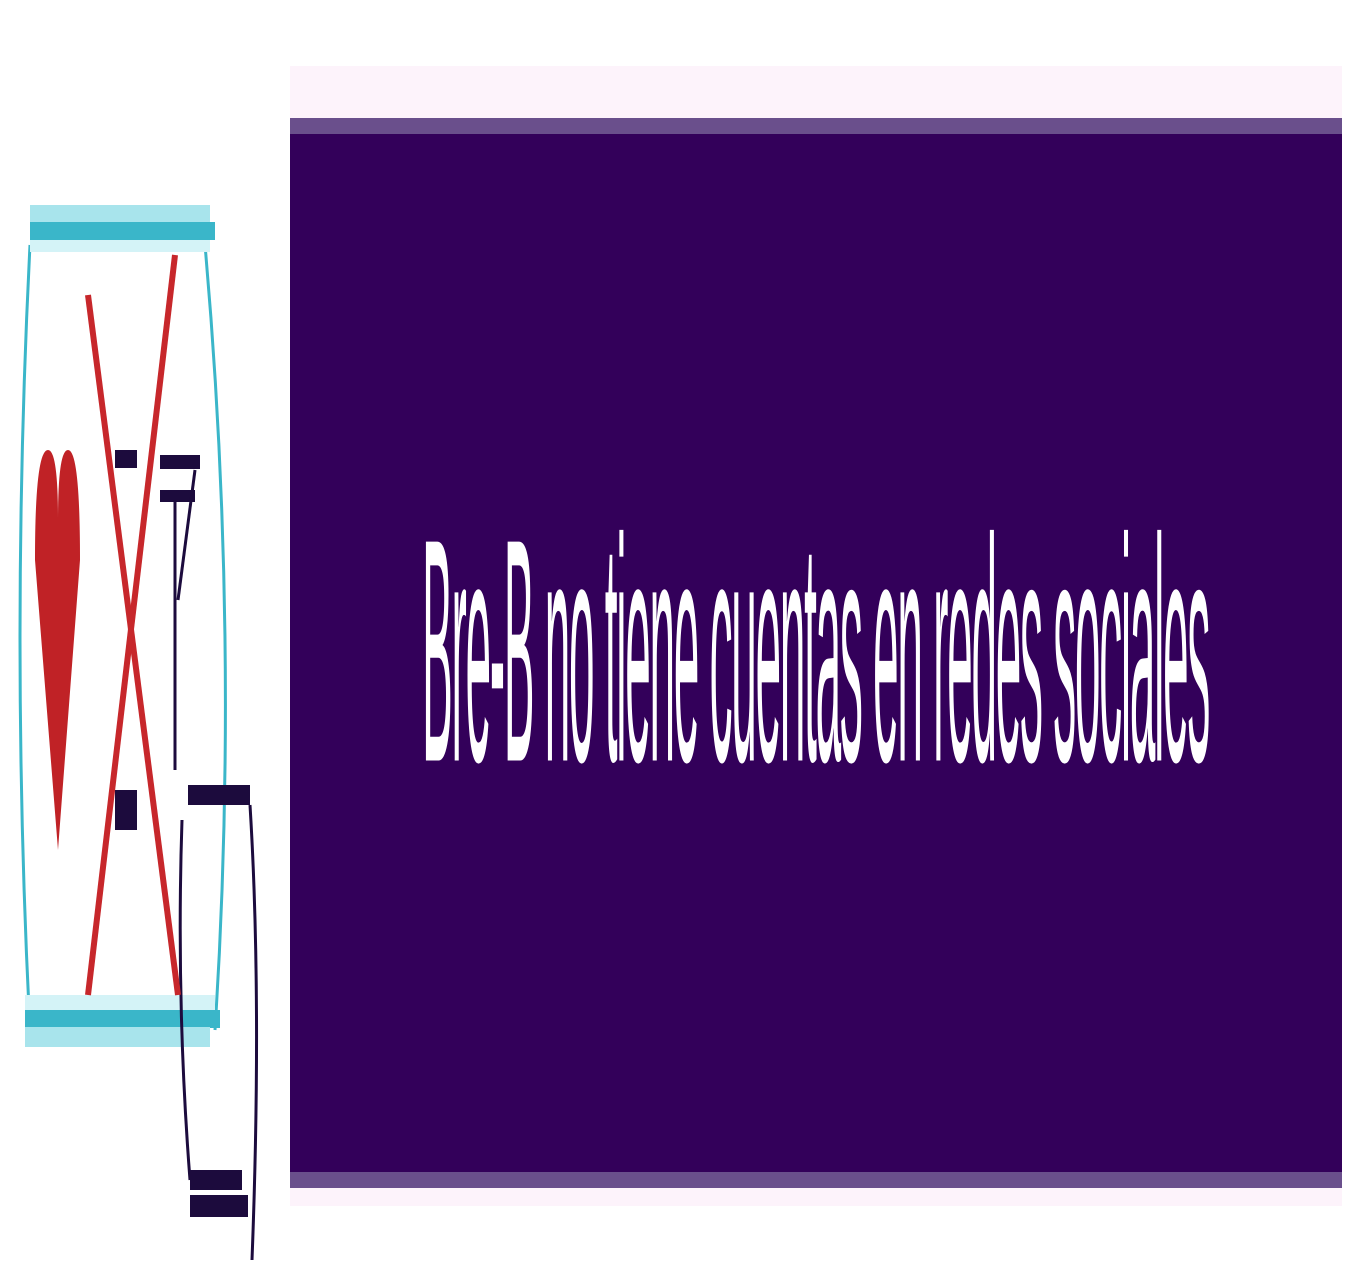 This screenshot has height=1274, width=1362. What do you see at coordinates (122, 1019) in the screenshot?
I see `frame-bottom-bar` at bounding box center [122, 1019].